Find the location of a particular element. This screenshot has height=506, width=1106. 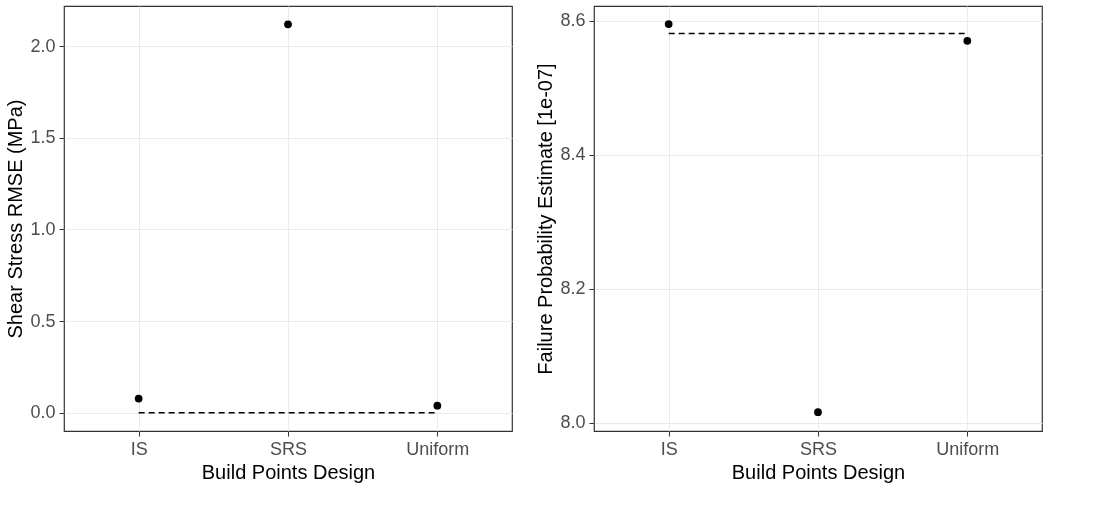

y-tick-label: 0.0 is located at coordinates (43, 412).